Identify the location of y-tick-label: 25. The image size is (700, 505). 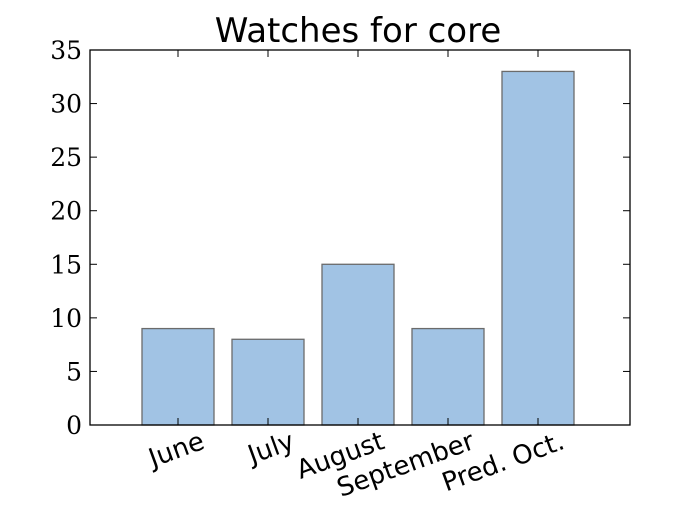
(66, 157).